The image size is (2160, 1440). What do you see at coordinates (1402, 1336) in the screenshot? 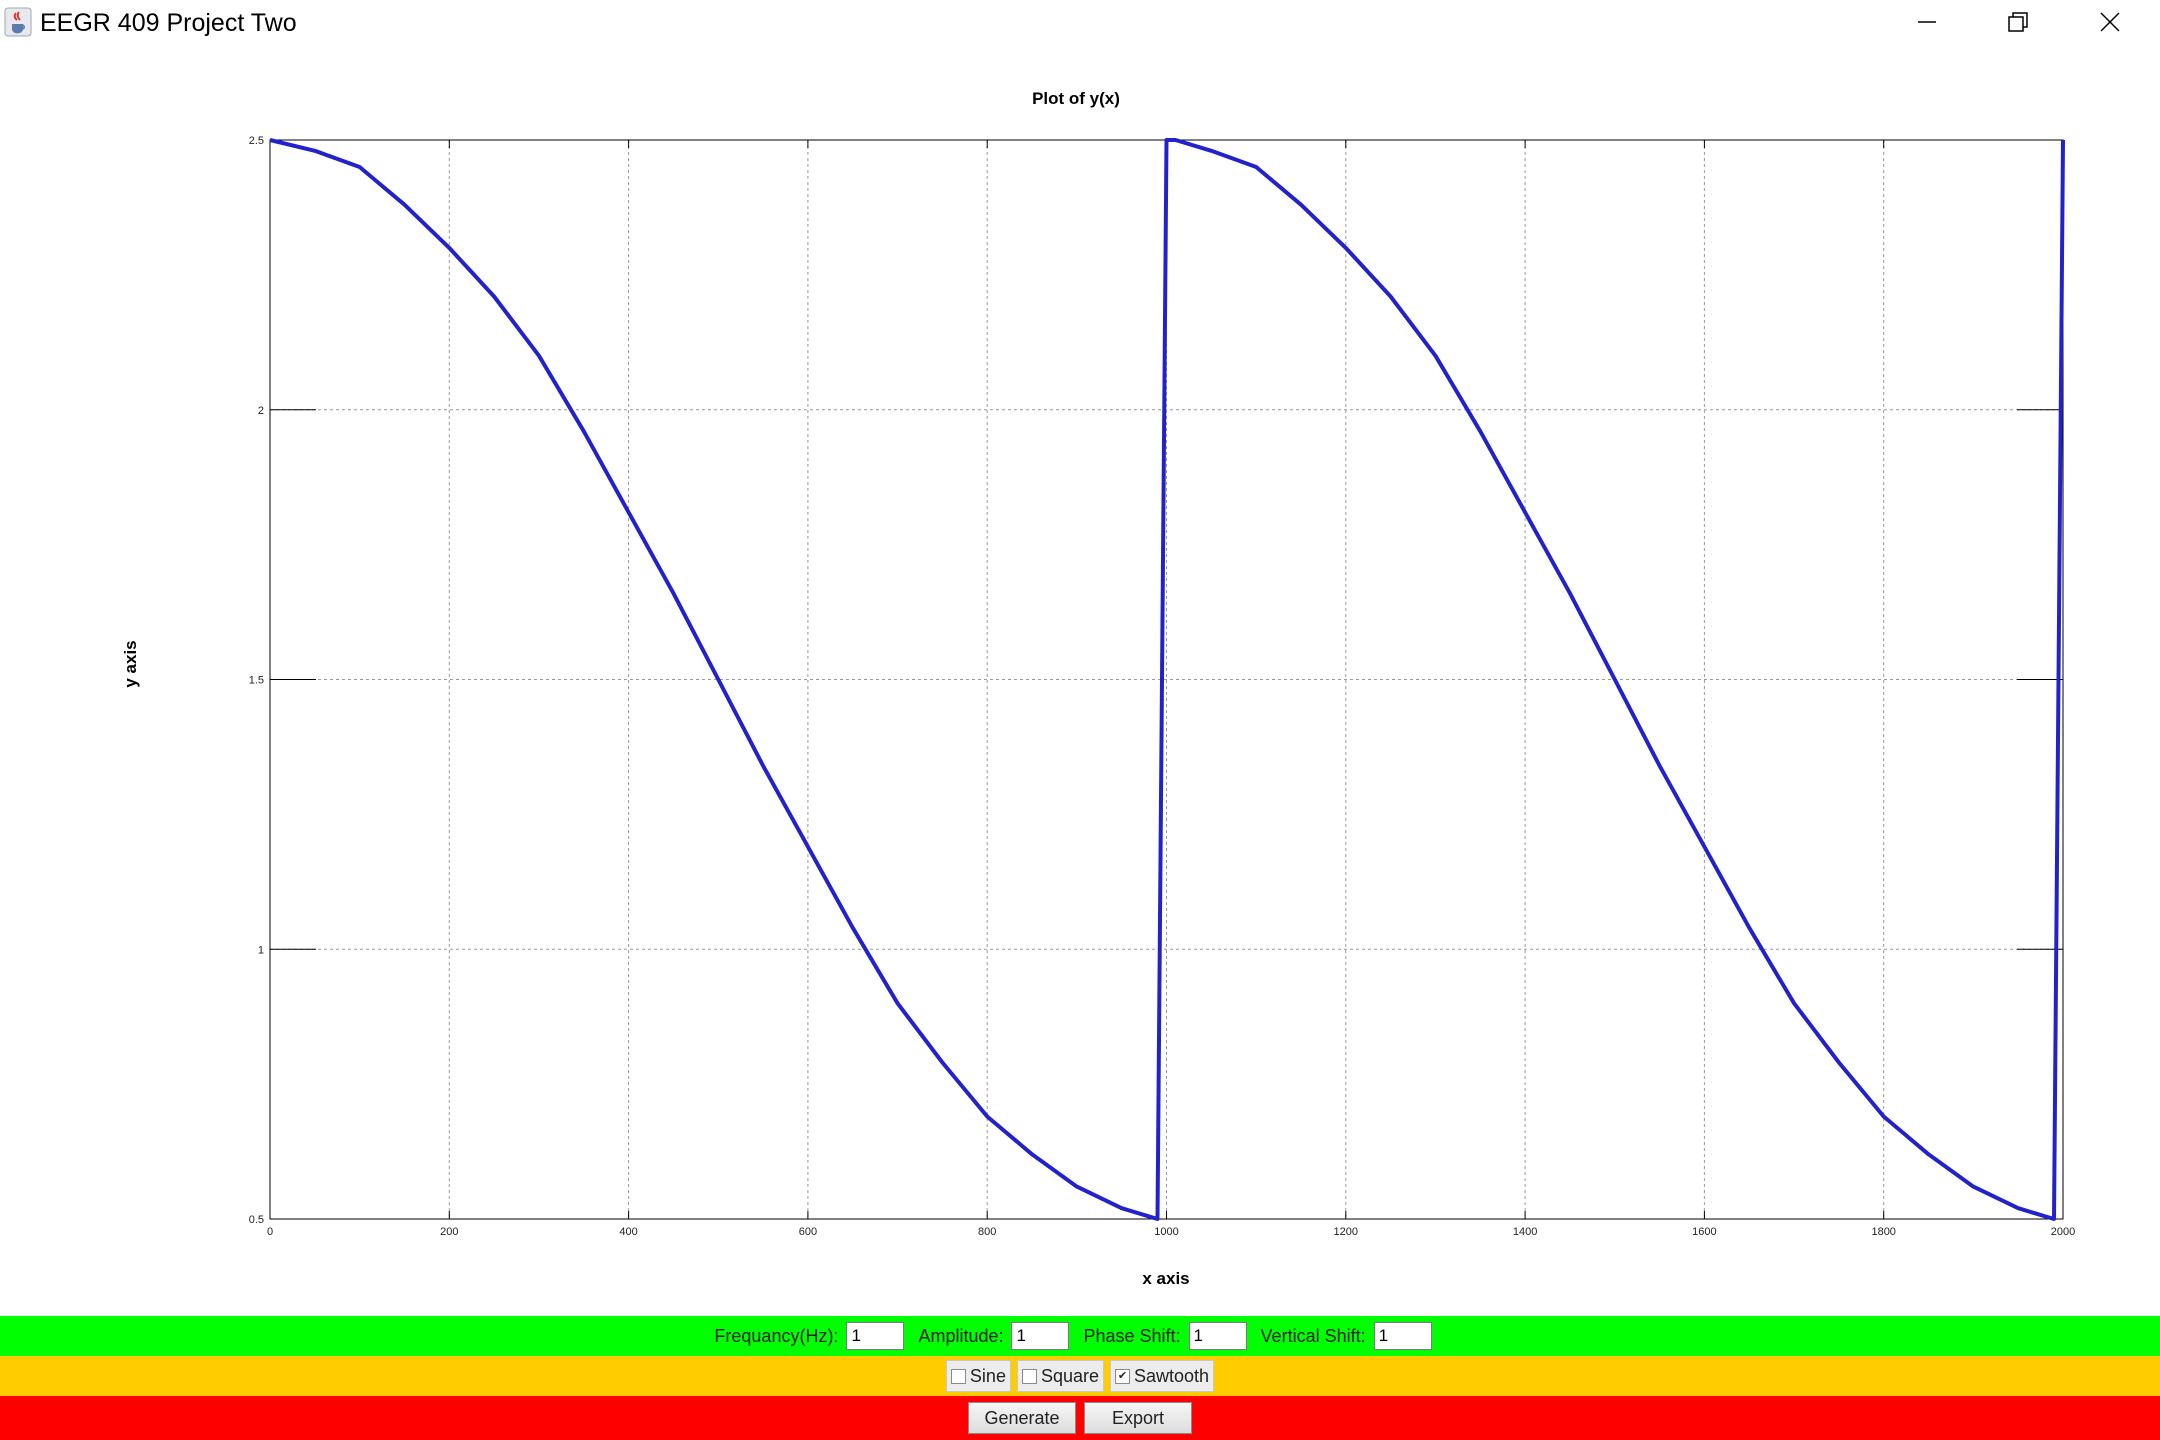
I see `vertical-shift-input` at bounding box center [1402, 1336].